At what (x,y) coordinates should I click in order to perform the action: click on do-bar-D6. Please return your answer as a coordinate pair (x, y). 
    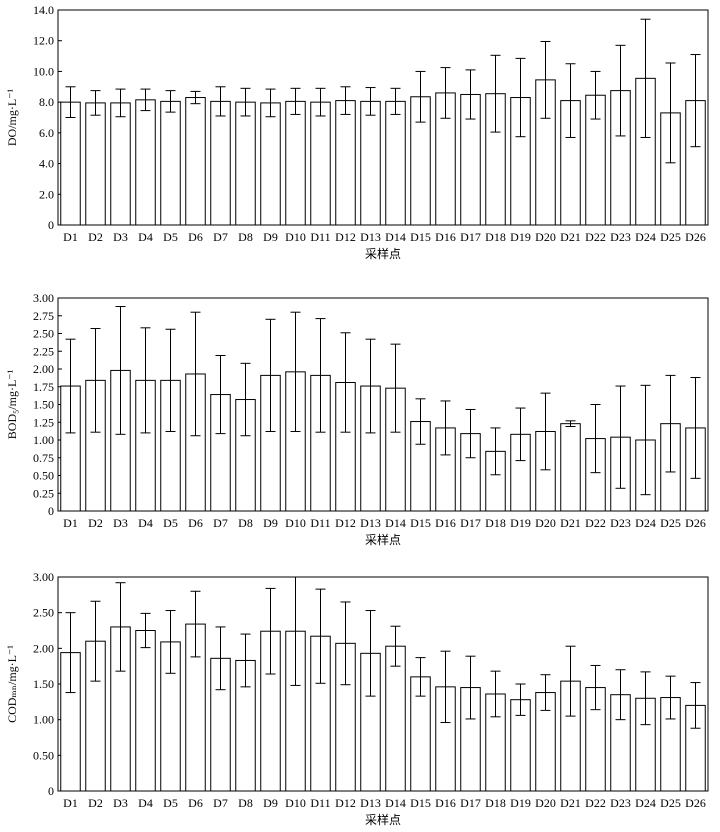
    Looking at the image, I should click on (195, 161).